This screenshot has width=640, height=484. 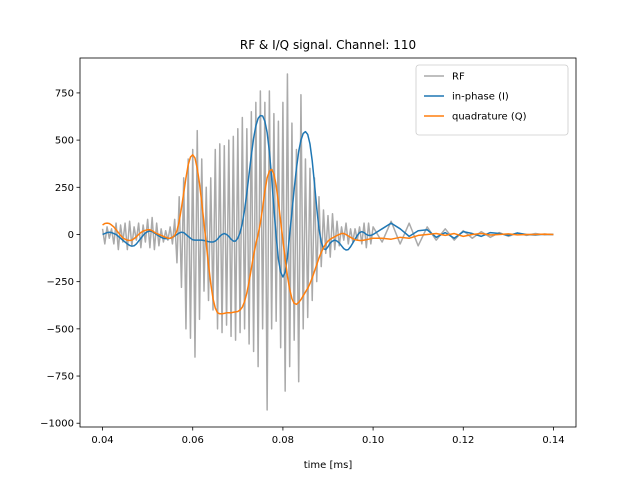 What do you see at coordinates (102, 440) in the screenshot?
I see `x-tick-label: 0.04` at bounding box center [102, 440].